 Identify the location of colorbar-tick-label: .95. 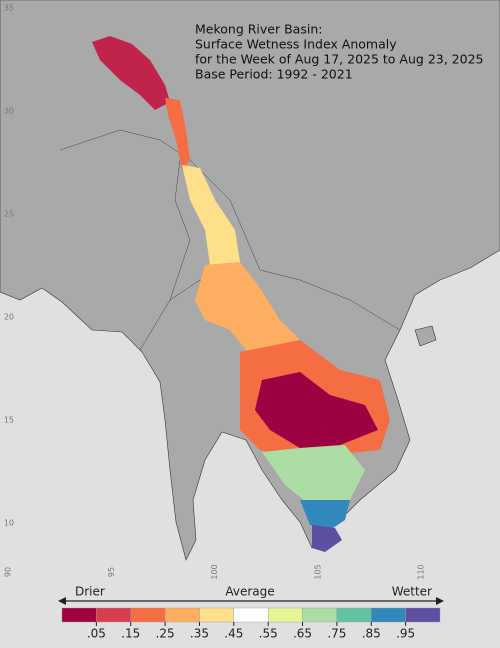
(405, 634).